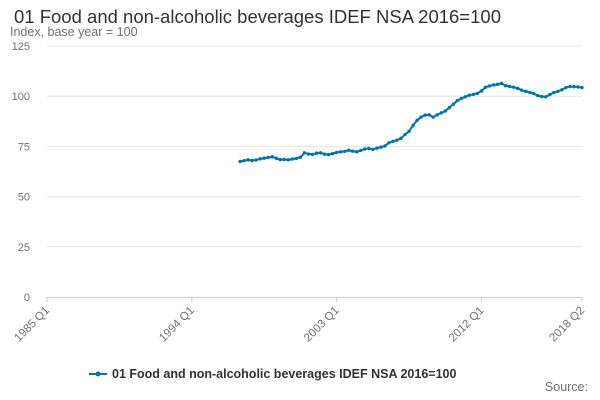 The height and width of the screenshot is (400, 600). Describe the element at coordinates (567, 325) in the screenshot. I see `x-tick-label: 2018 Q2` at that location.